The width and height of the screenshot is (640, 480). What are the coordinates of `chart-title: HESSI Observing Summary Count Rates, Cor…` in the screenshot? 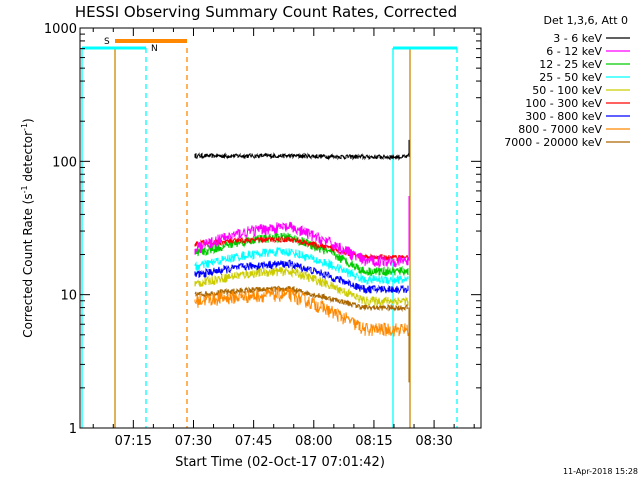 It's located at (266, 12).